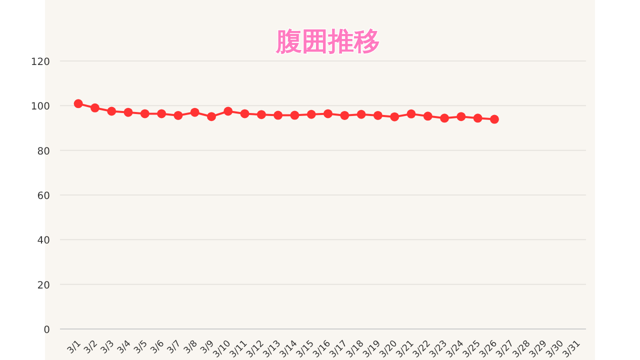 This screenshot has height=360, width=640. I want to click on y-tick-label: 60, so click(43, 196).